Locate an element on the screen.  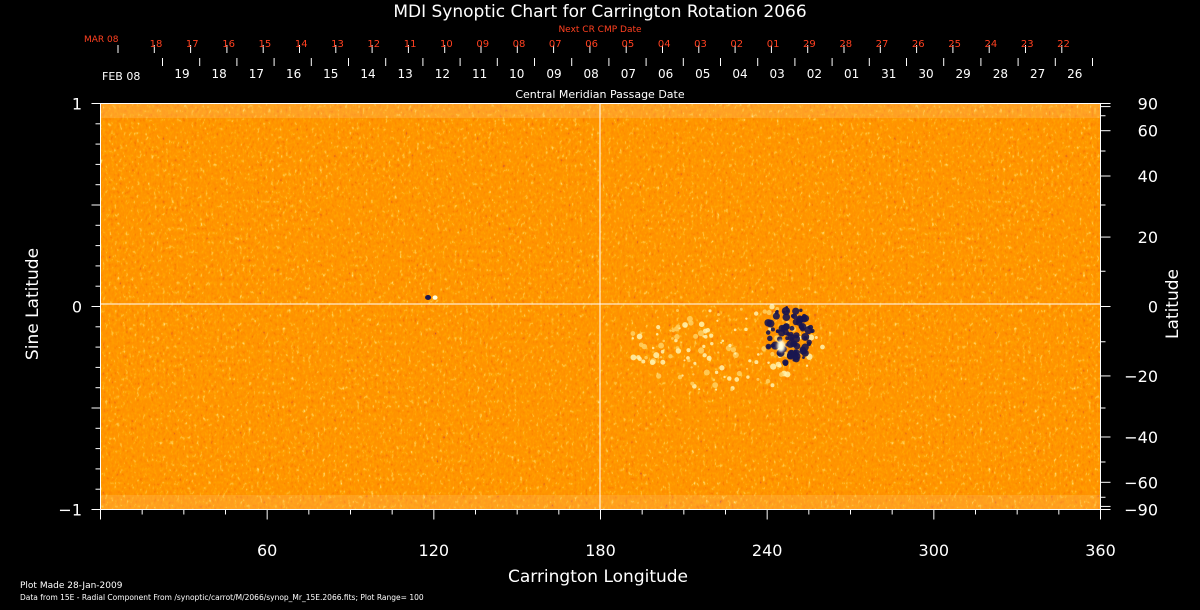
next-cr-date: 01 is located at coordinates (773, 44).